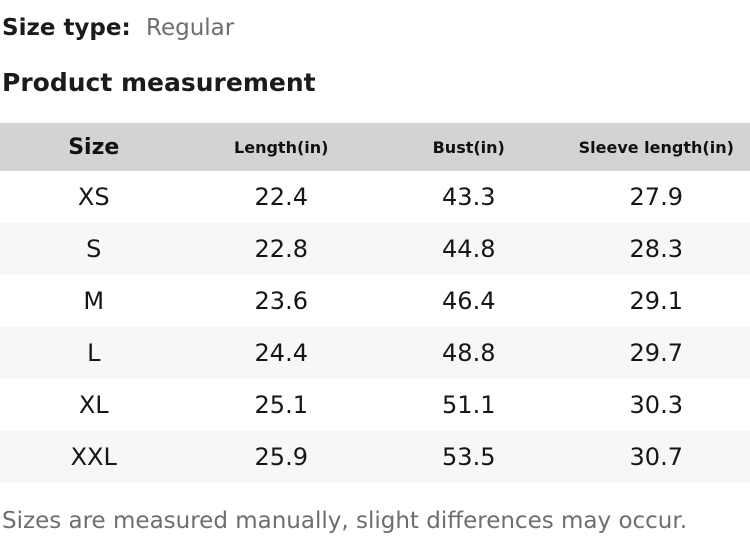 The width and height of the screenshot is (750, 558). Describe the element at coordinates (94, 301) in the screenshot. I see `size-cell: M` at that location.